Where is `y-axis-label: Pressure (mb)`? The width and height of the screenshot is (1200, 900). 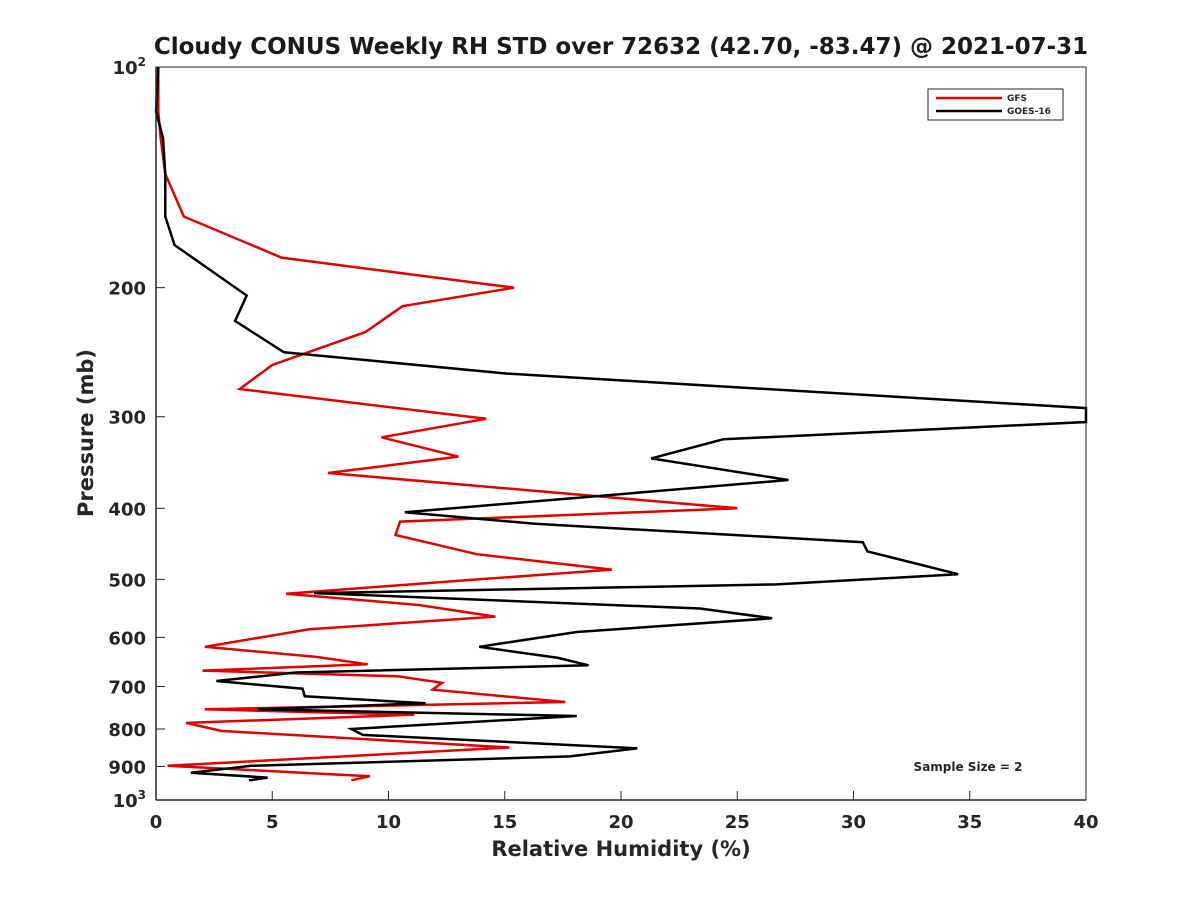 y-axis-label: Pressure (mb) is located at coordinates (86, 433).